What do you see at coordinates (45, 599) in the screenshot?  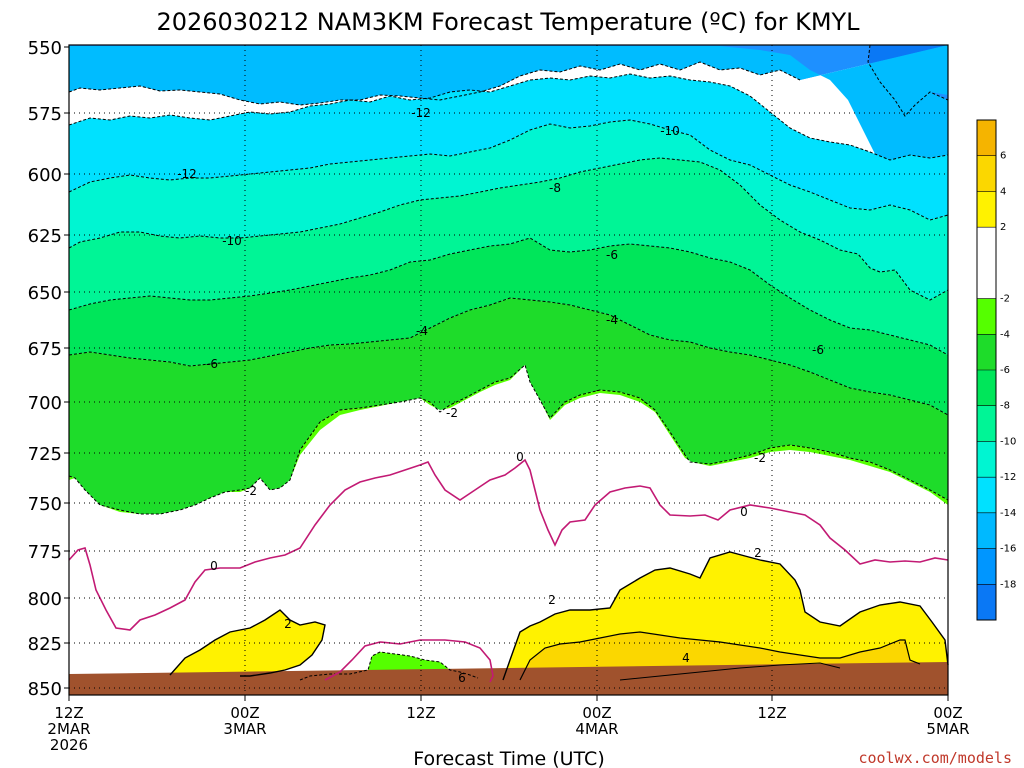 I see `y-tick-label: 800` at bounding box center [45, 599].